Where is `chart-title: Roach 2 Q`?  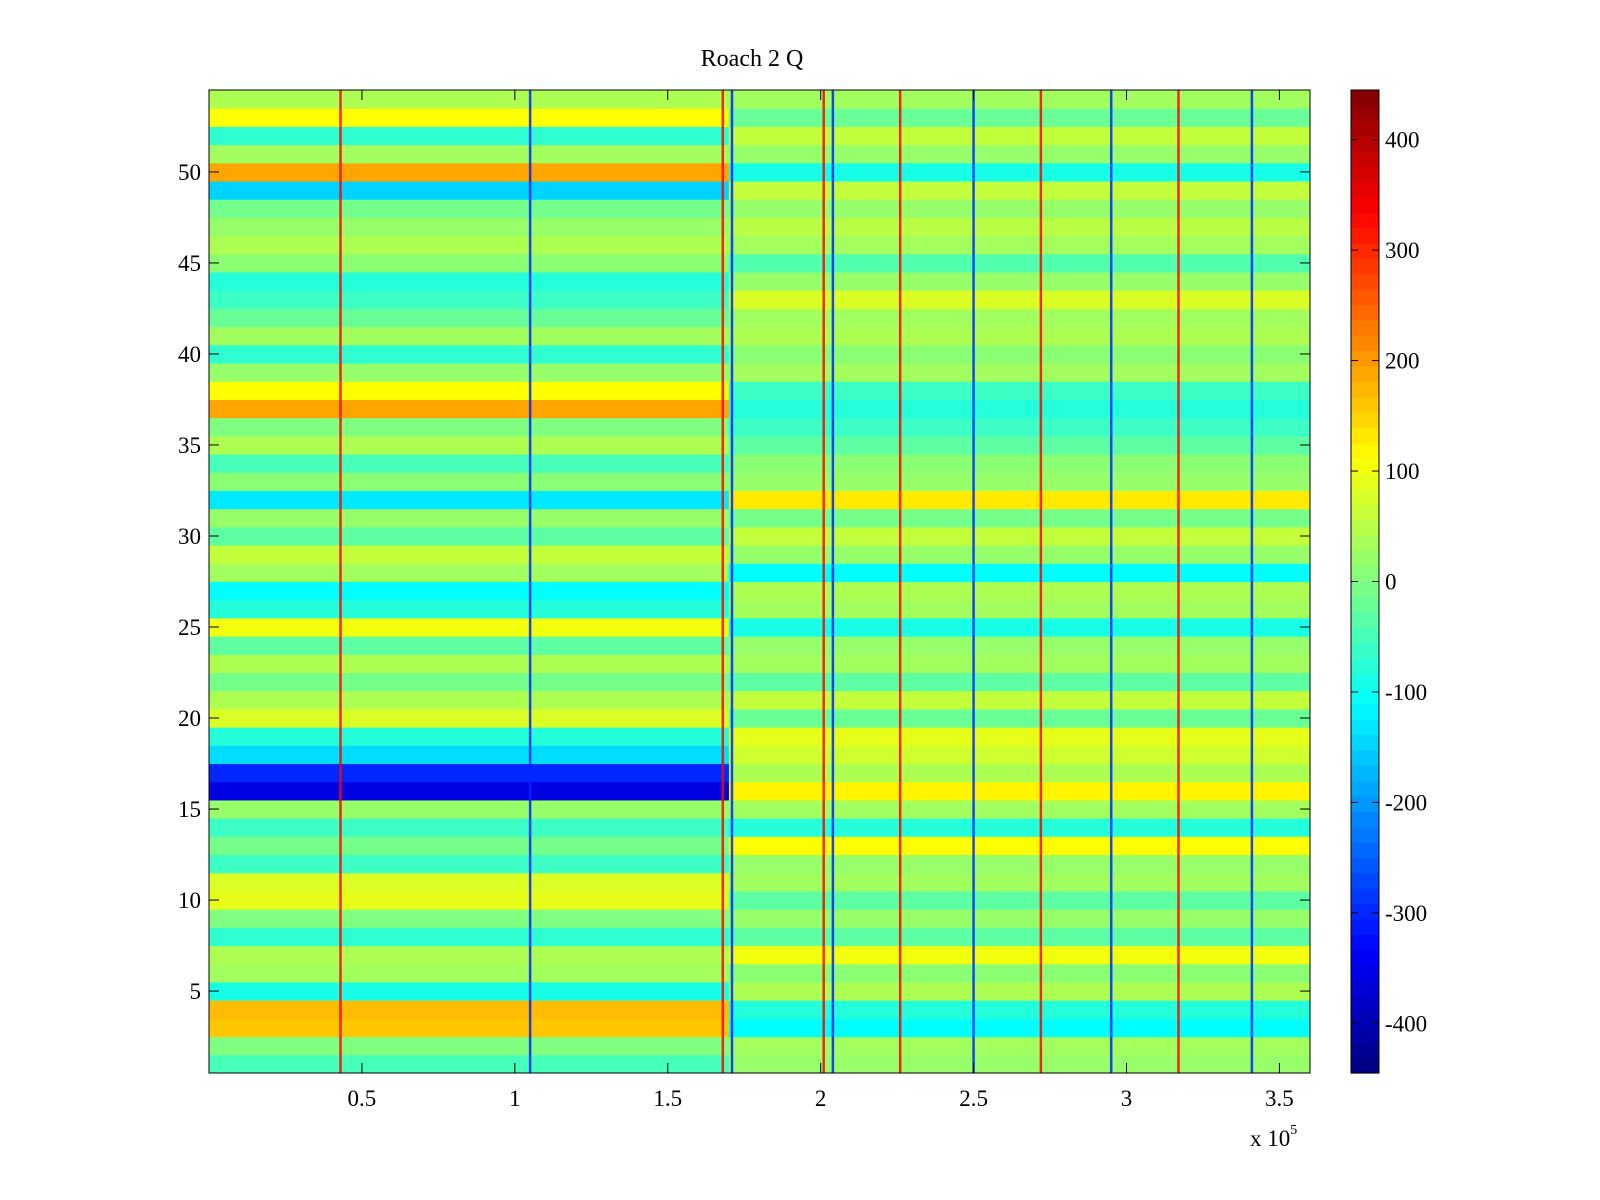 chart-title: Roach 2 Q is located at coordinates (752, 59).